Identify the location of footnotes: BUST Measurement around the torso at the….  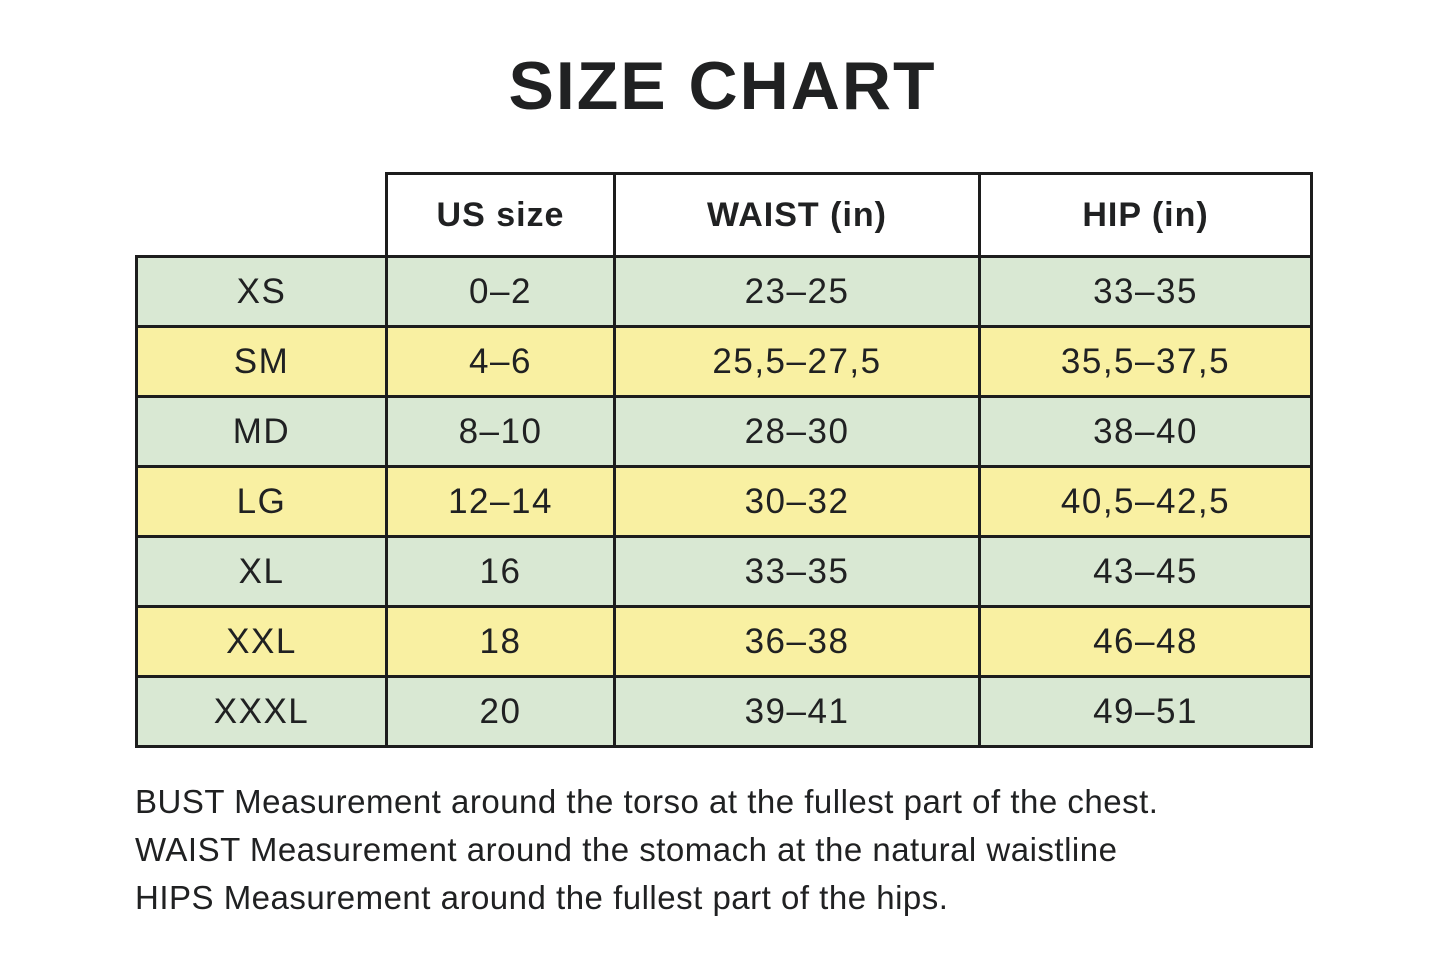
(735, 850).